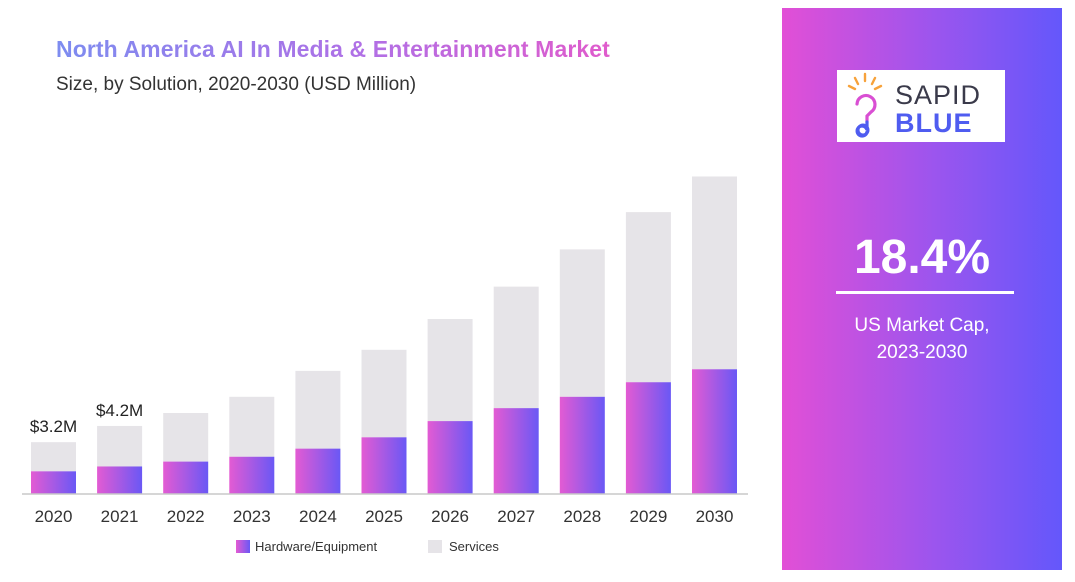 Image resolution: width=1075 pixels, height=582 pixels. Describe the element at coordinates (516, 451) in the screenshot. I see `bar-hardware-2027` at that location.